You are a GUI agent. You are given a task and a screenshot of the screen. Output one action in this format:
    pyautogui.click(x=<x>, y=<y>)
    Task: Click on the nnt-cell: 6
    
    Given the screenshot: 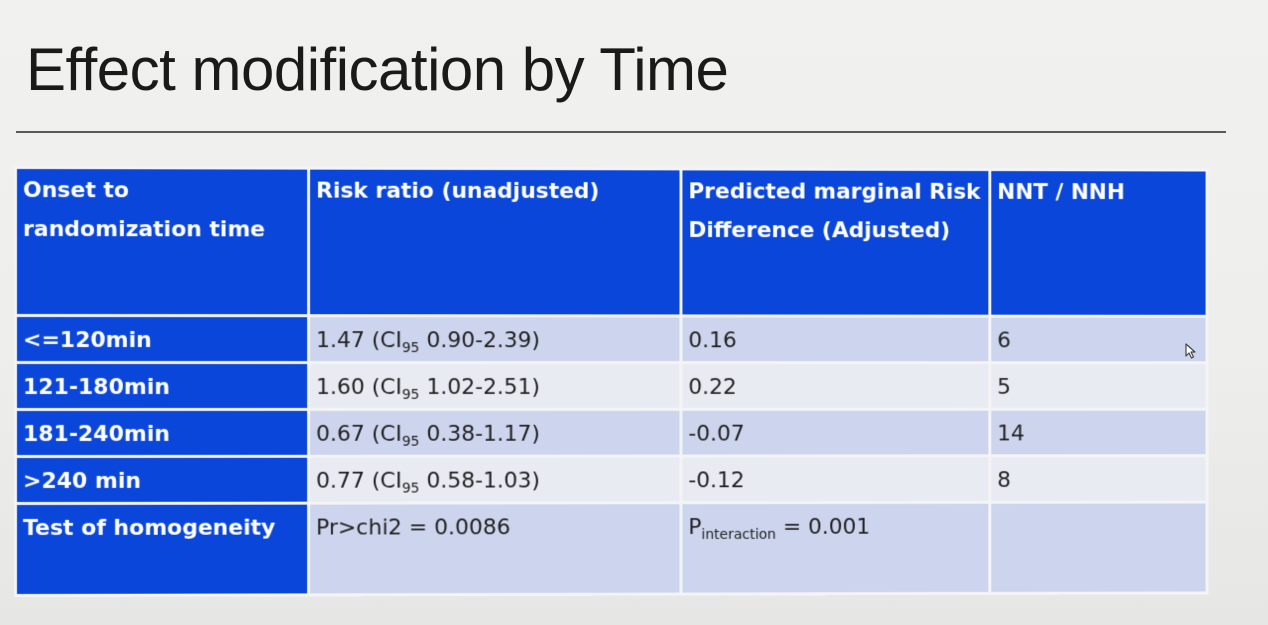 What is the action you would take?
    pyautogui.click(x=1098, y=339)
    